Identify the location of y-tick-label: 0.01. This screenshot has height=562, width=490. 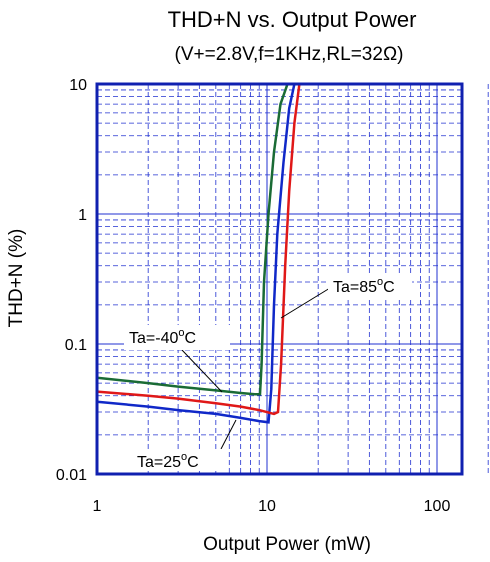
(71, 475).